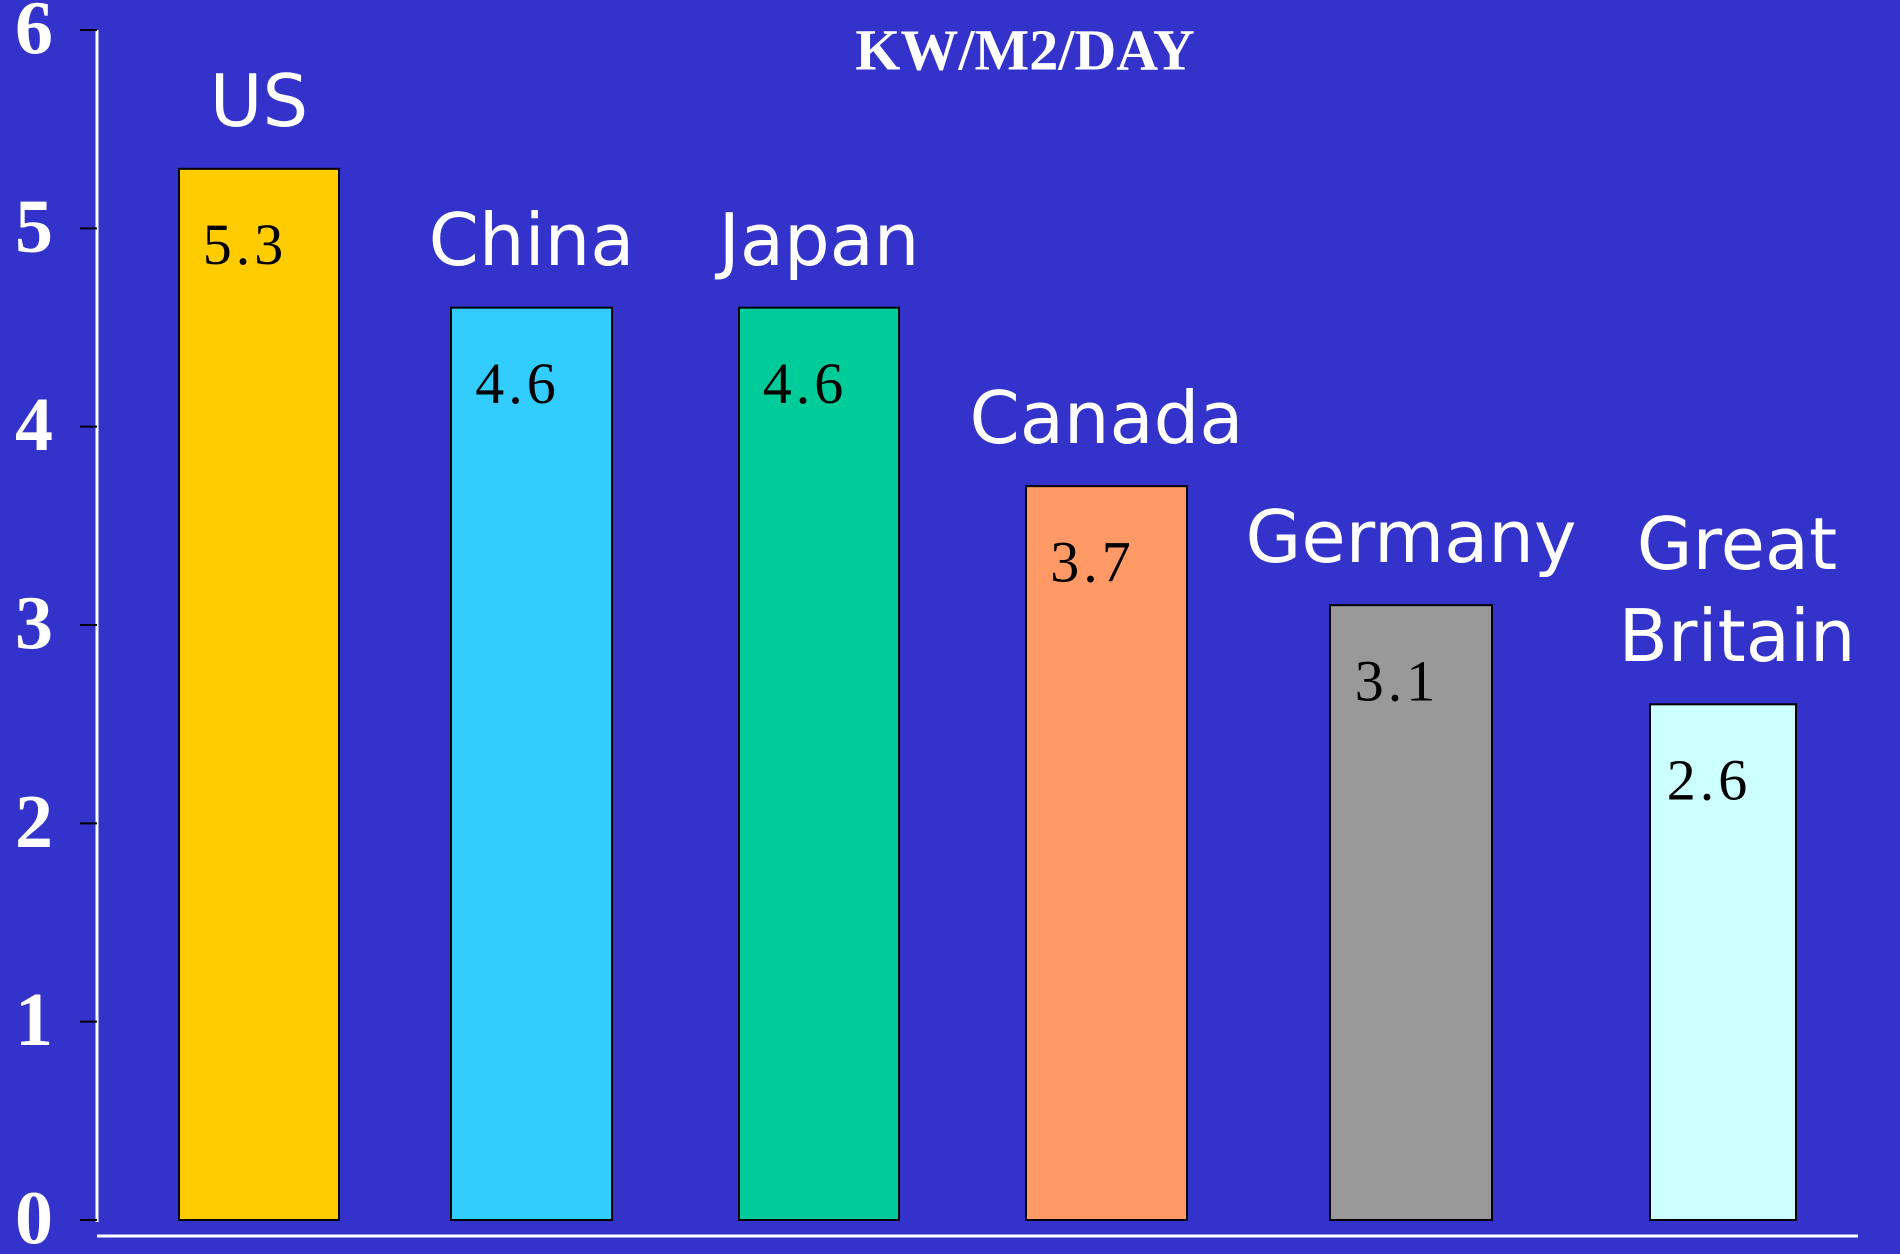 This screenshot has height=1254, width=1900. Describe the element at coordinates (245, 244) in the screenshot. I see `value-label: 5.3` at that location.